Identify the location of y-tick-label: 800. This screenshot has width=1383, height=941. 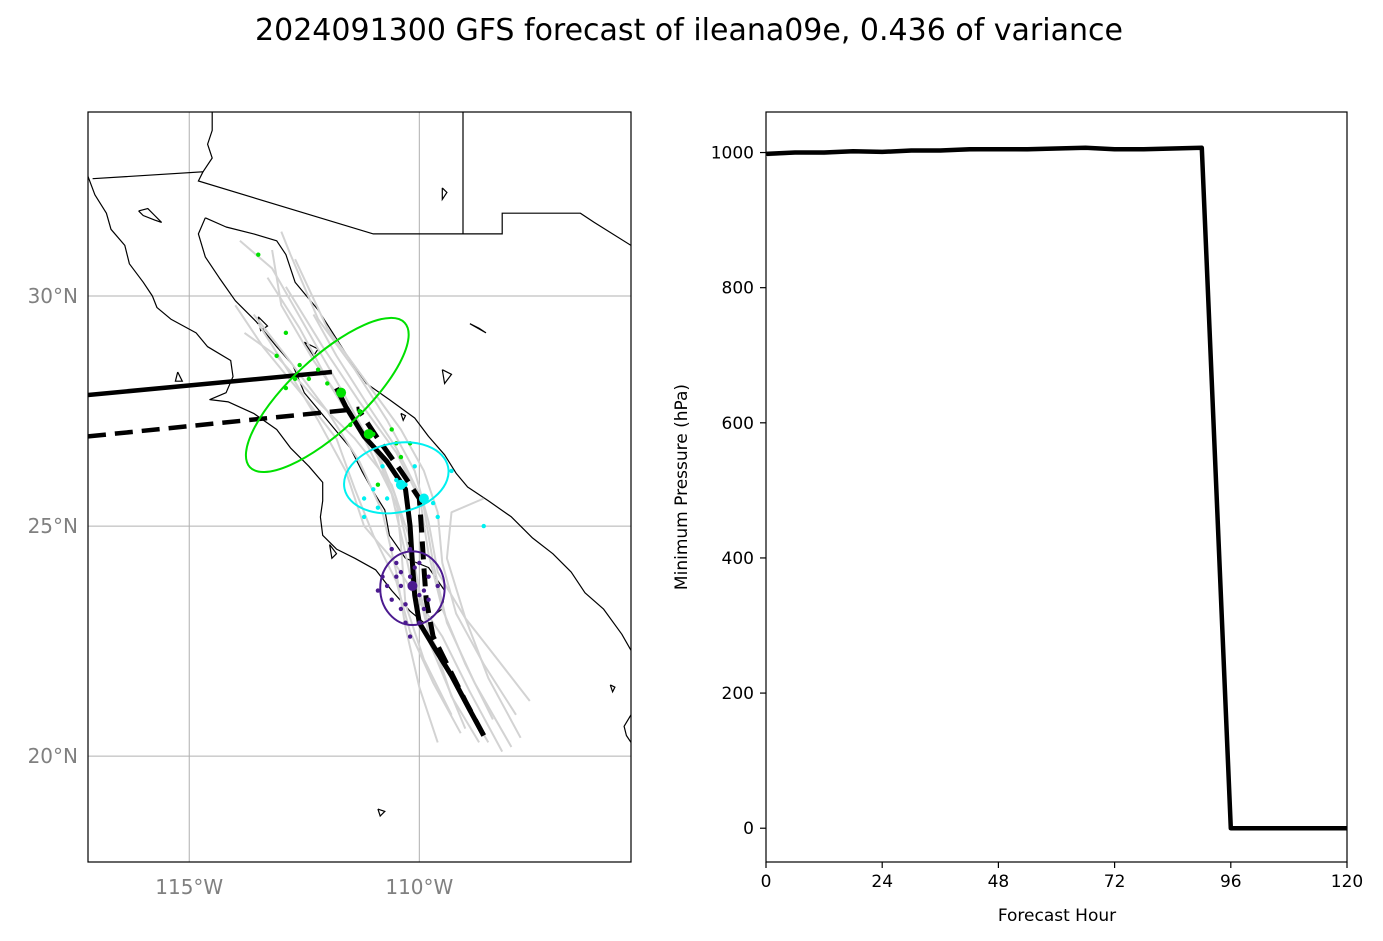
(738, 289).